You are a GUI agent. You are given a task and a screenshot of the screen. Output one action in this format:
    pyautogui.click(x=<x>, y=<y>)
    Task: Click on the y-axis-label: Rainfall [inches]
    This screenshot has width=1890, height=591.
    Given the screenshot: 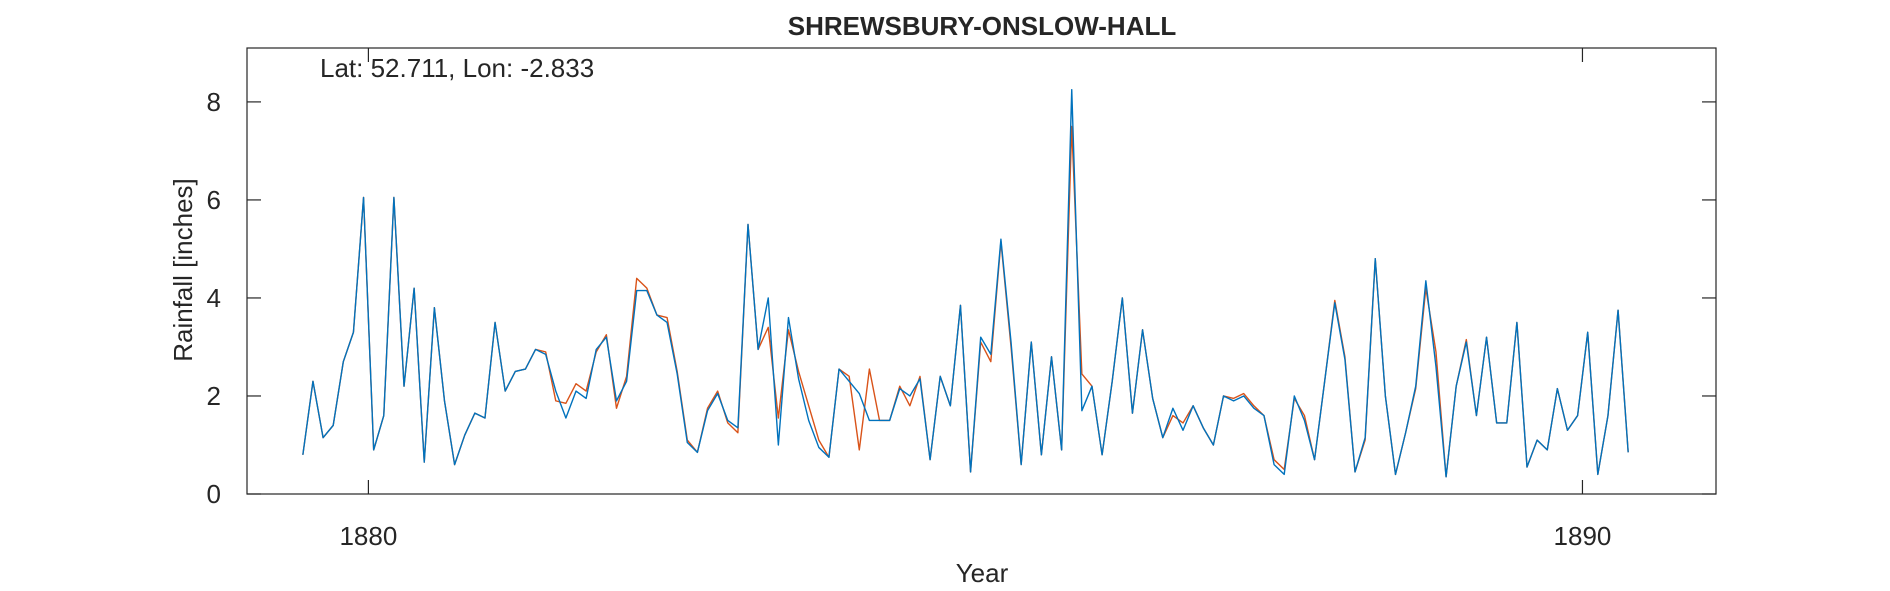 What is the action you would take?
    pyautogui.click(x=183, y=270)
    